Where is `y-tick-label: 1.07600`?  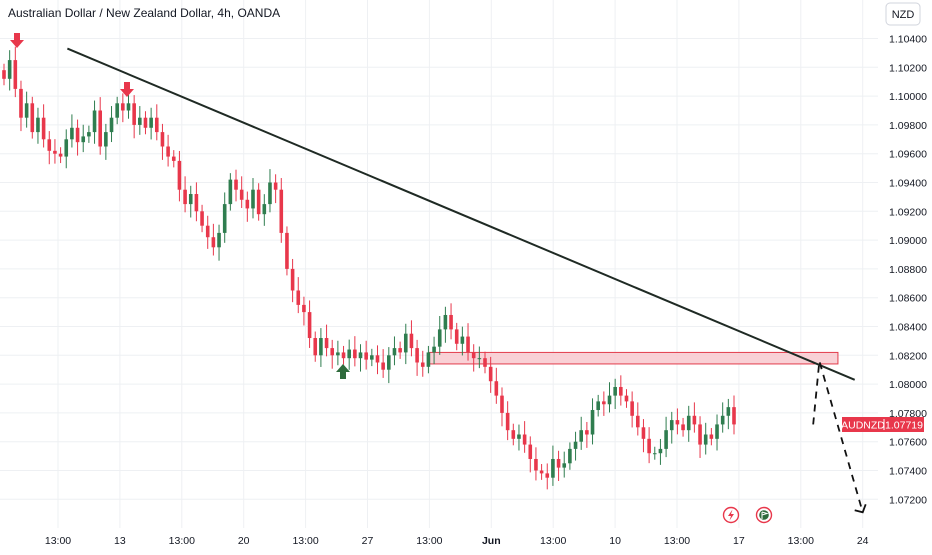 y-tick-label: 1.07600 is located at coordinates (908, 443).